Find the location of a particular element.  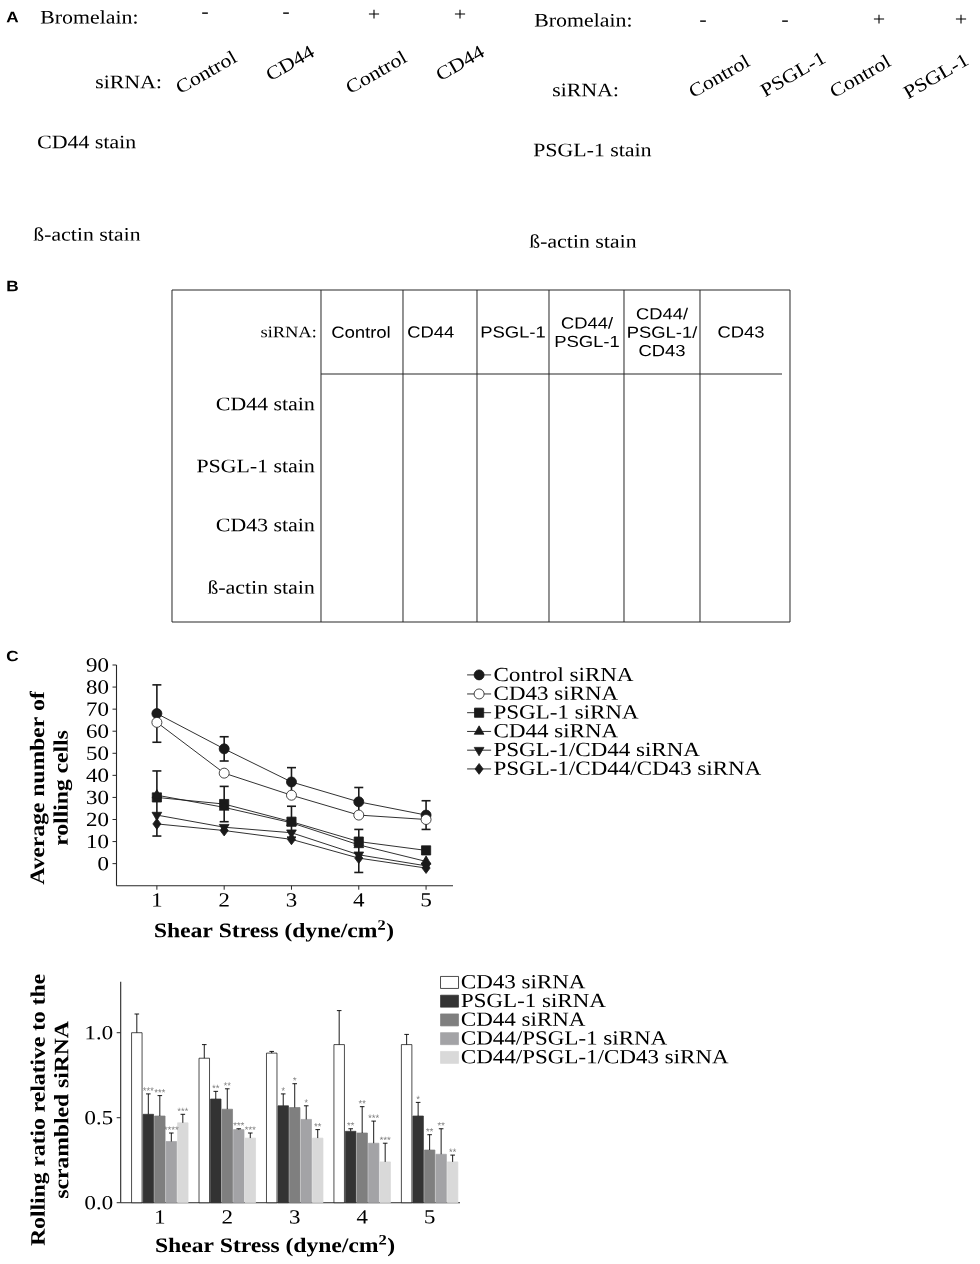

chart-title: C is located at coordinates (12, 656).